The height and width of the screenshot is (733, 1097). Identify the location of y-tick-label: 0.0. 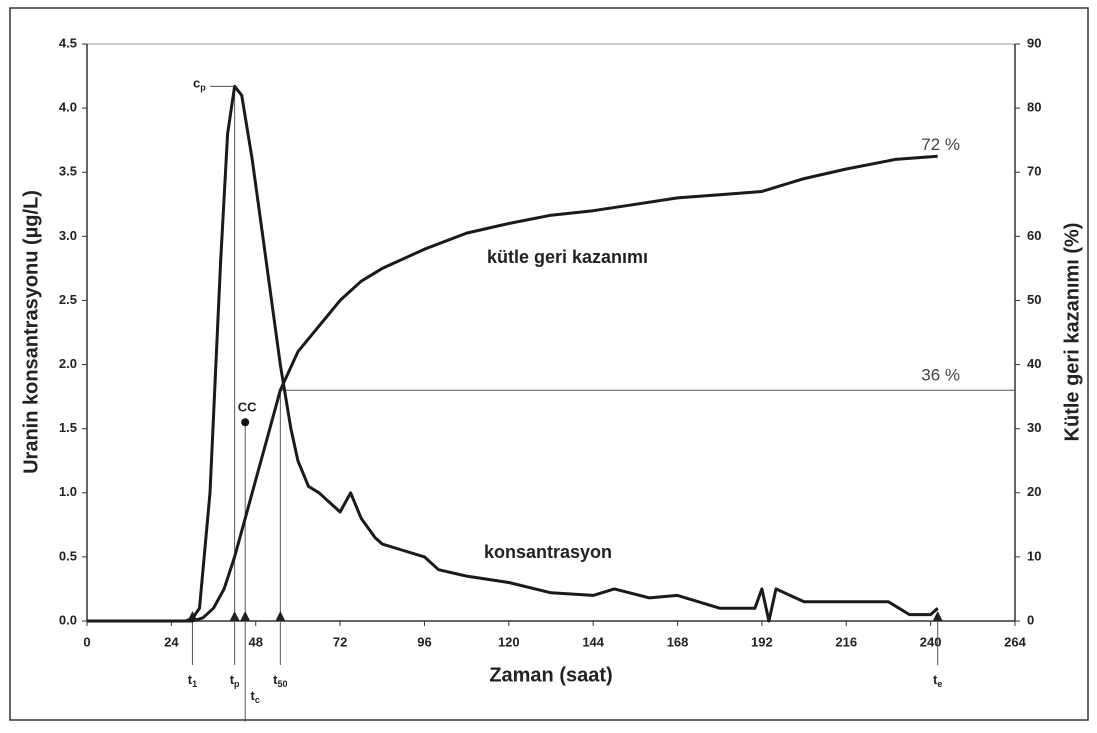
(68, 619).